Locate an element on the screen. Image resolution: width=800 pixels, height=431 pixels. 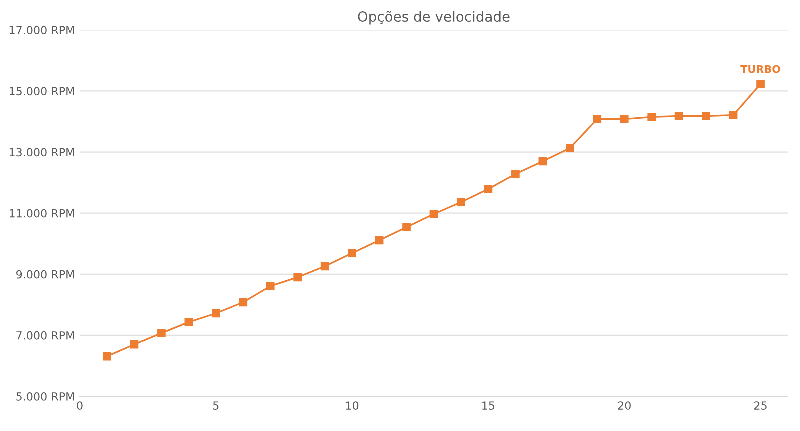
x-tick-label: 25 is located at coordinates (760, 406).